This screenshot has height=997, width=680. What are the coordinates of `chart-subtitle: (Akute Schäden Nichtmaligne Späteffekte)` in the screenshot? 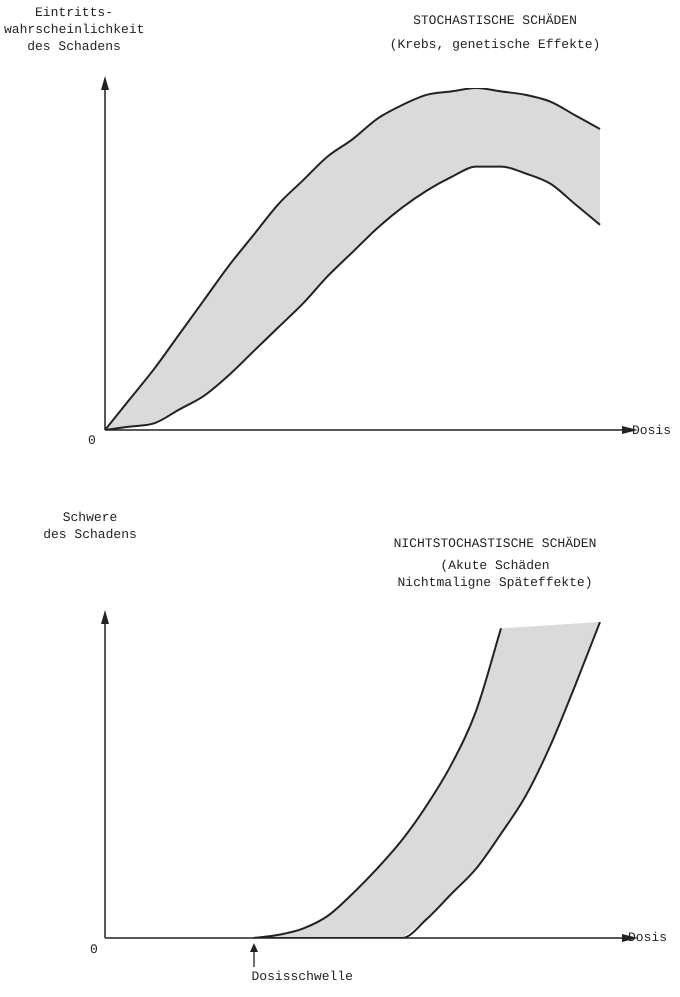 It's located at (495, 574).